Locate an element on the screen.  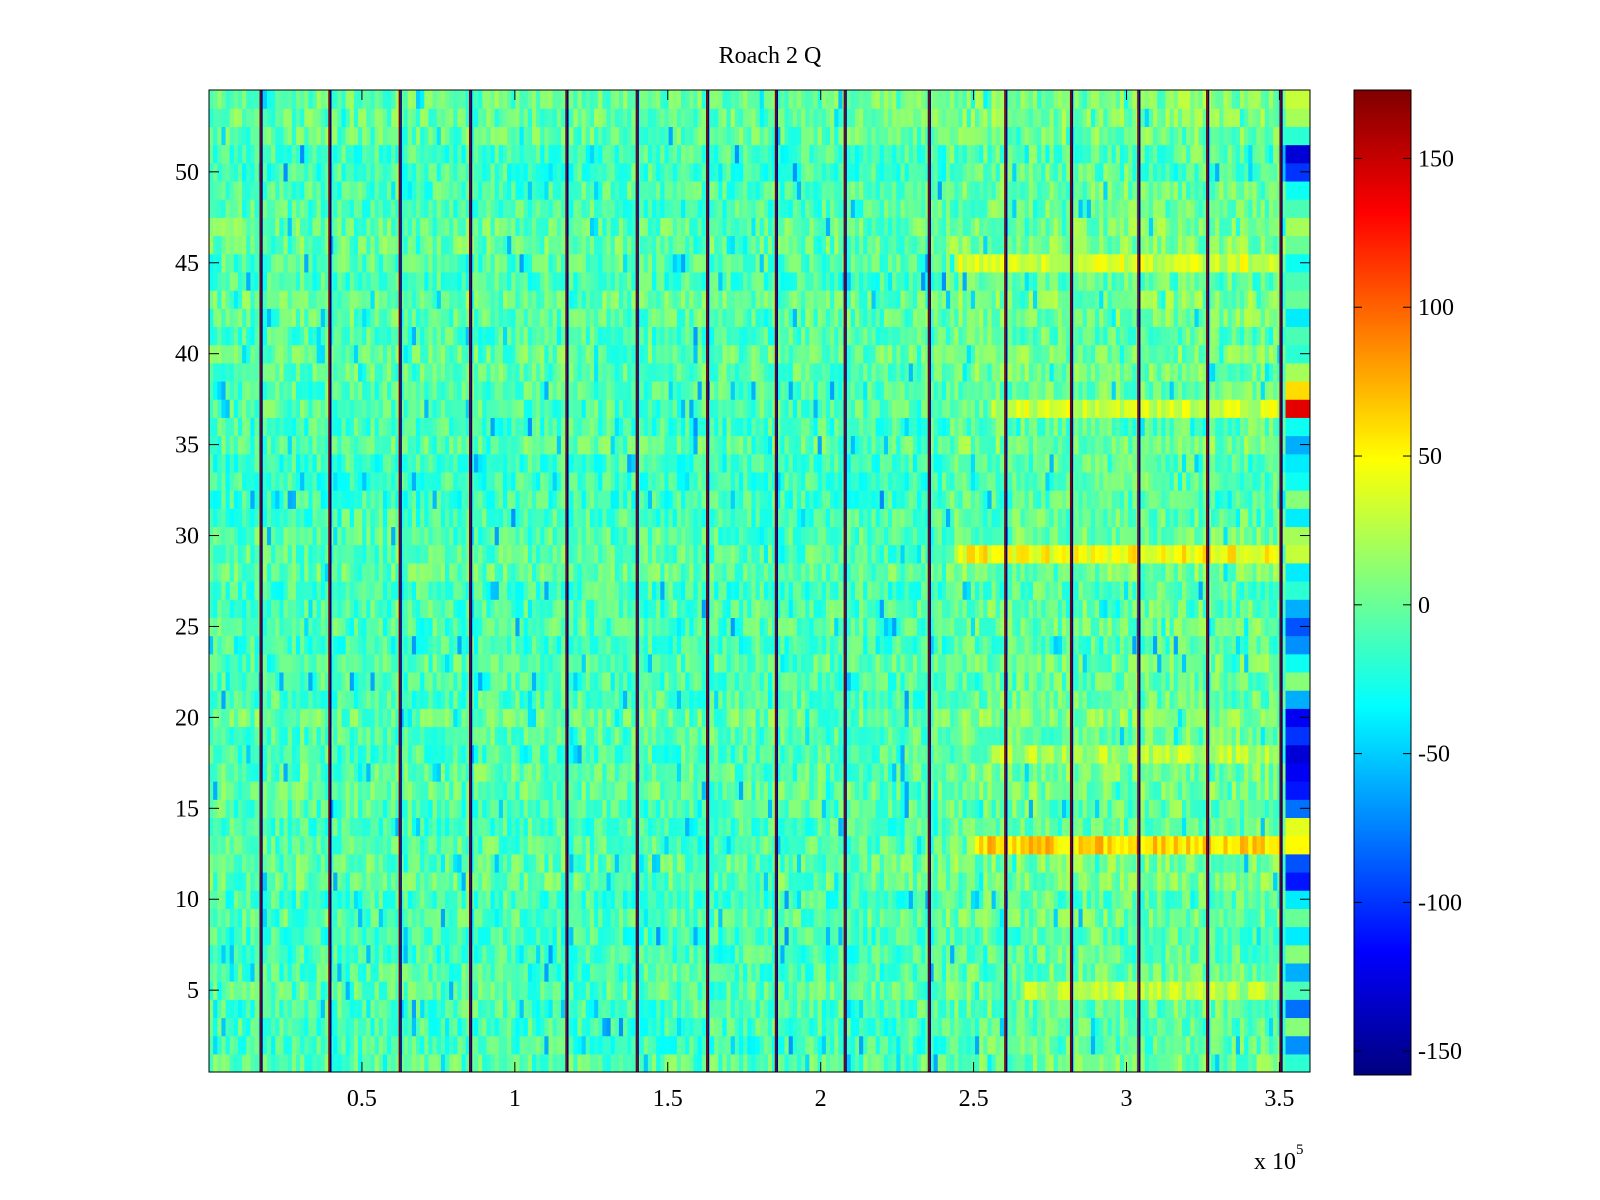
heatmap-edge-cell is located at coordinates (1297, 936).